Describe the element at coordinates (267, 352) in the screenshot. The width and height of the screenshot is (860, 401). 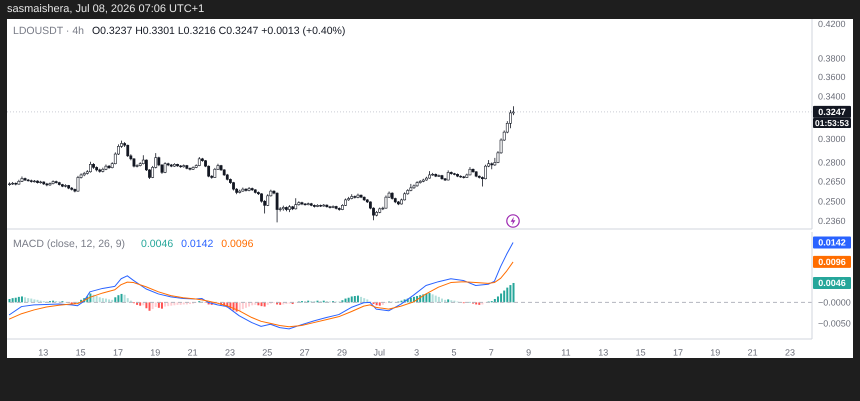
I see `x-tick-label: 25` at that location.